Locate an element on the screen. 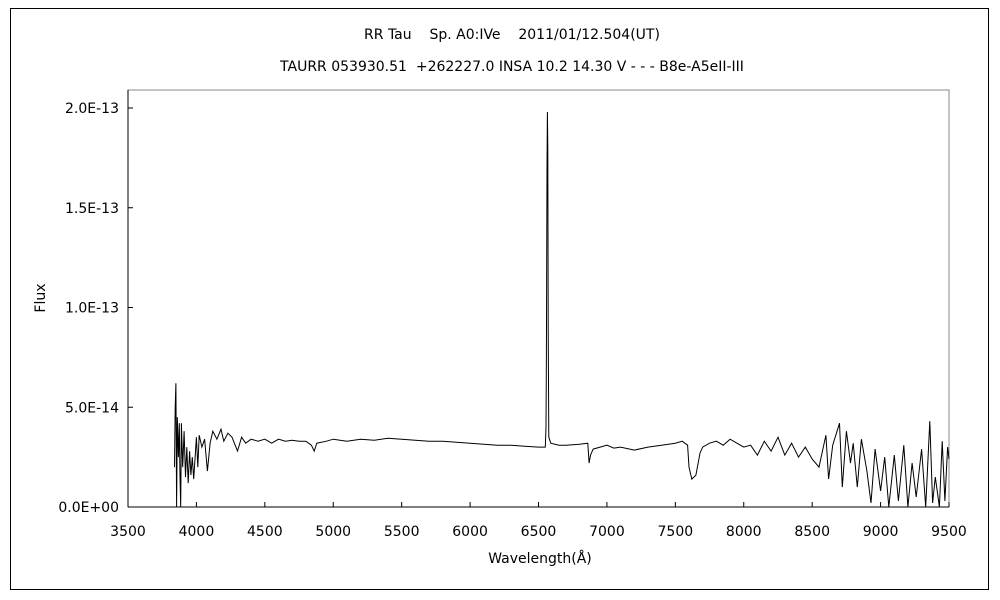 This screenshot has width=1000, height=600. x-tick-label: 5000 is located at coordinates (333, 532).